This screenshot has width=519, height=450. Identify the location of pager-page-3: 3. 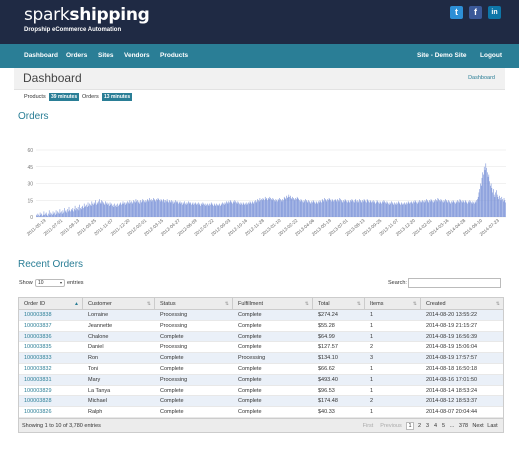
(427, 425).